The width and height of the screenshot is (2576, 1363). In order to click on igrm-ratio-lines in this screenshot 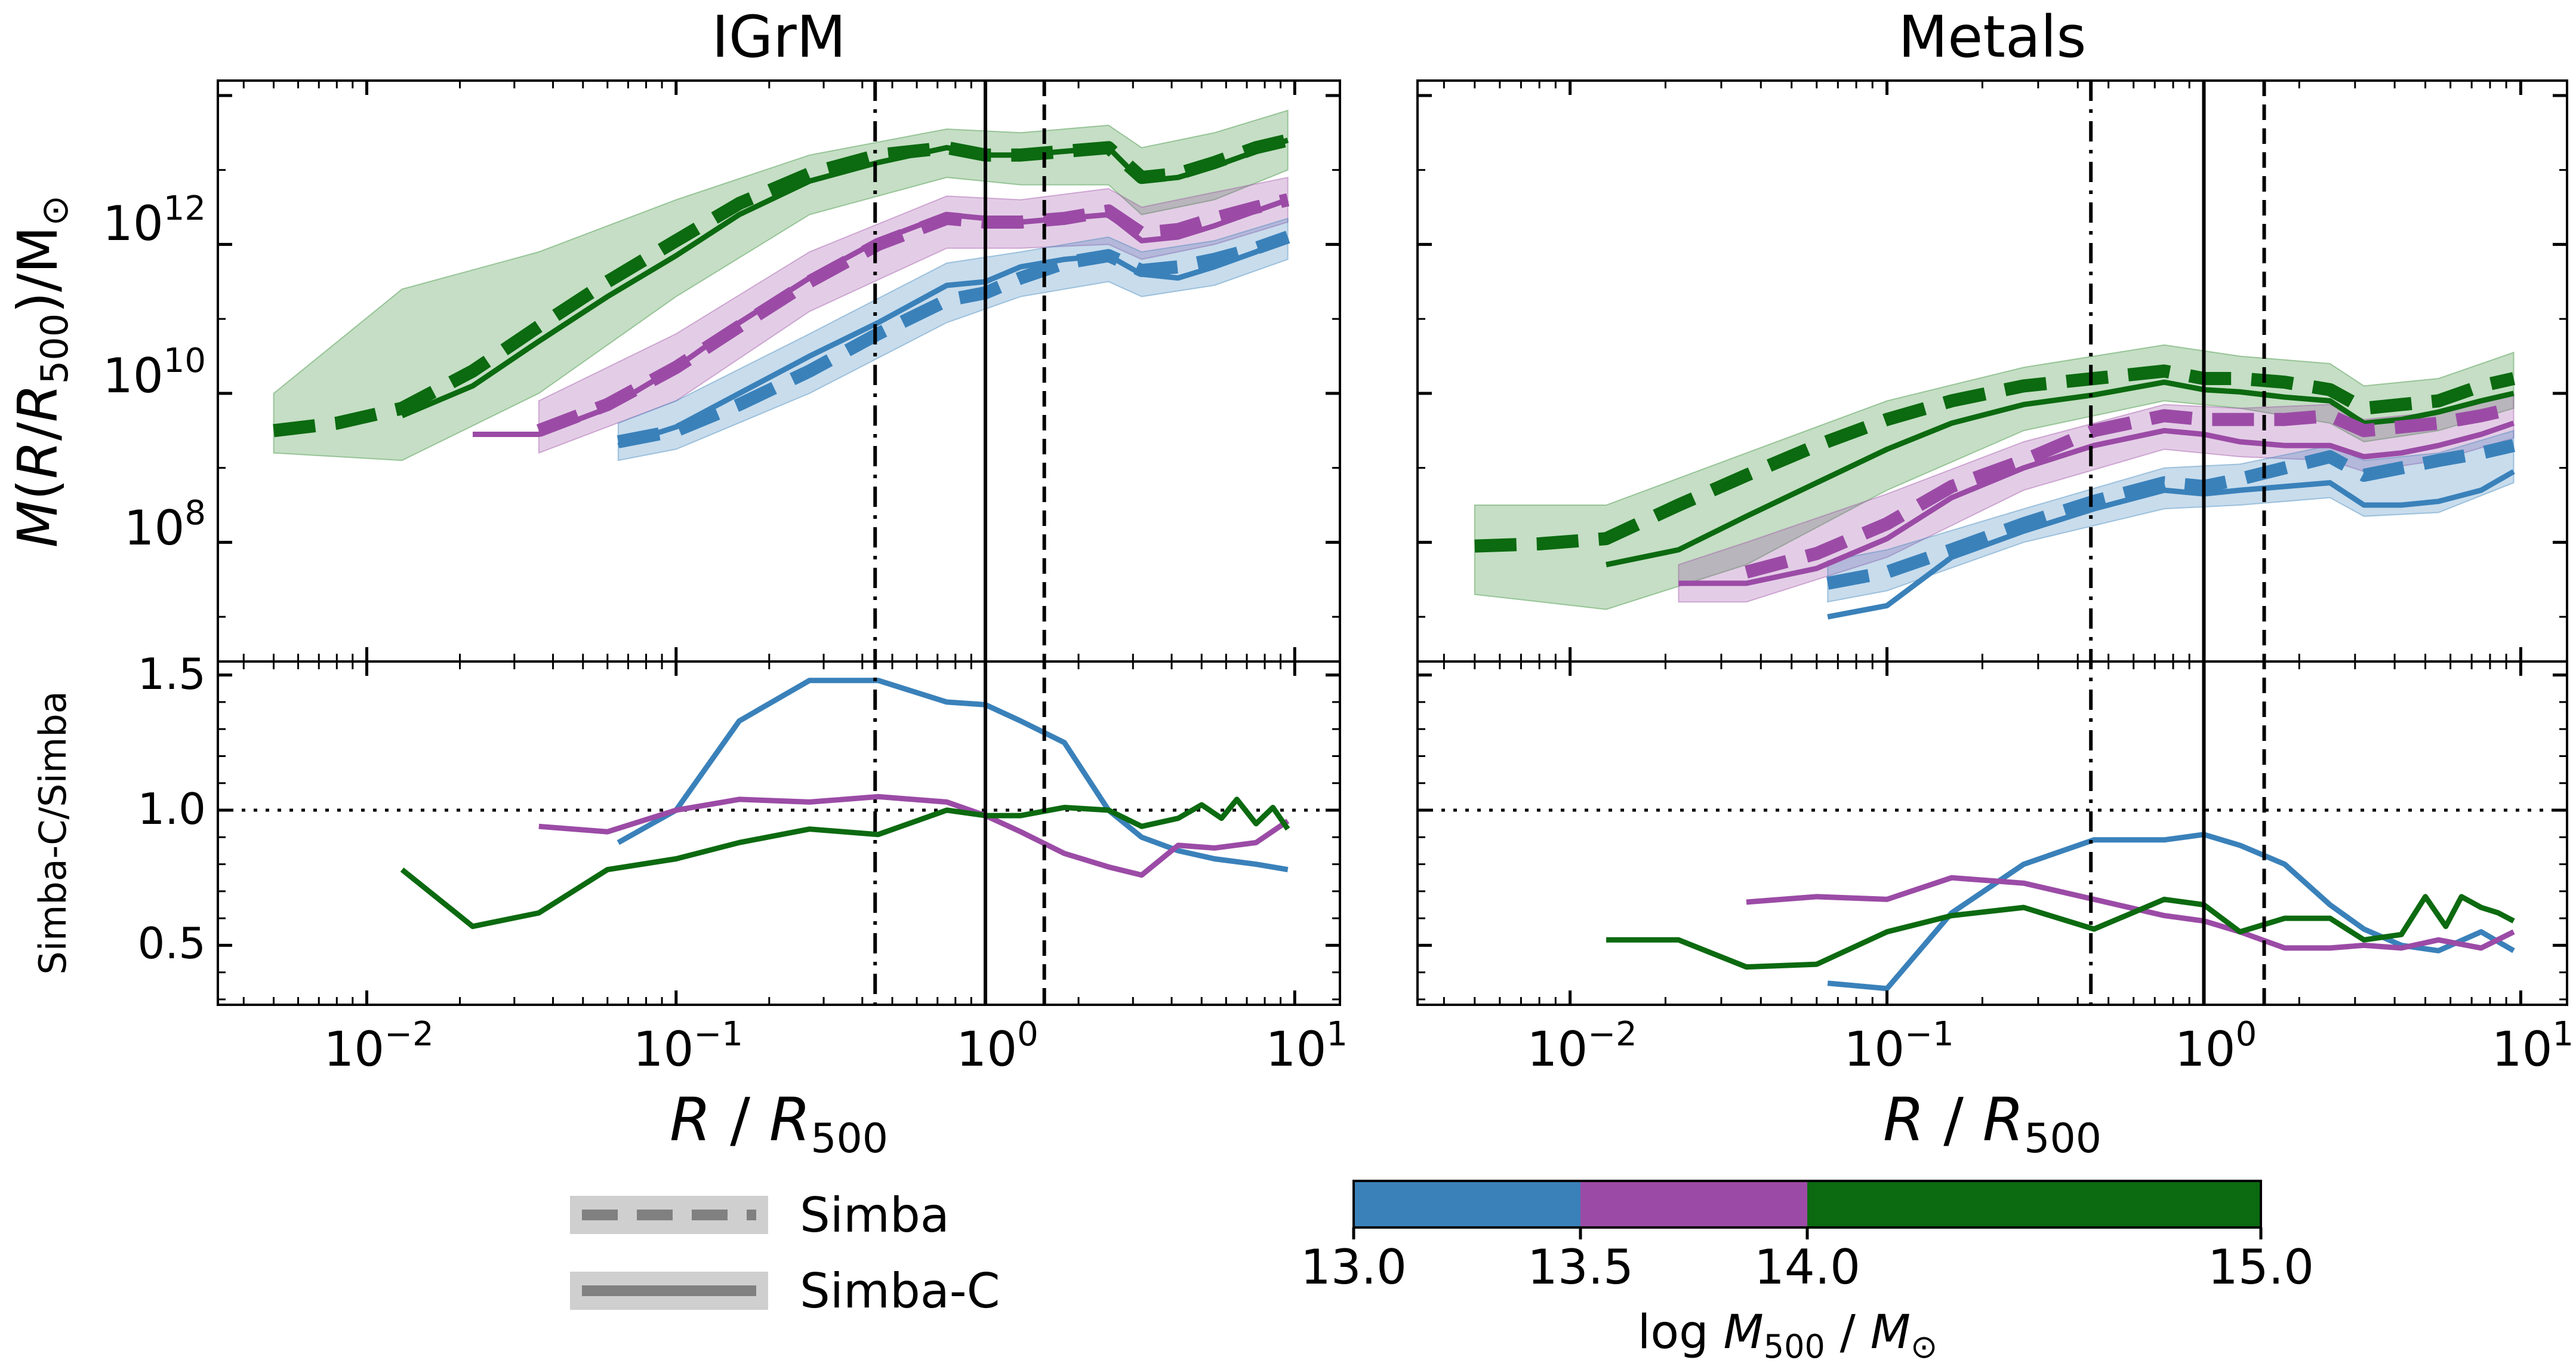, I will do `click(779, 804)`.